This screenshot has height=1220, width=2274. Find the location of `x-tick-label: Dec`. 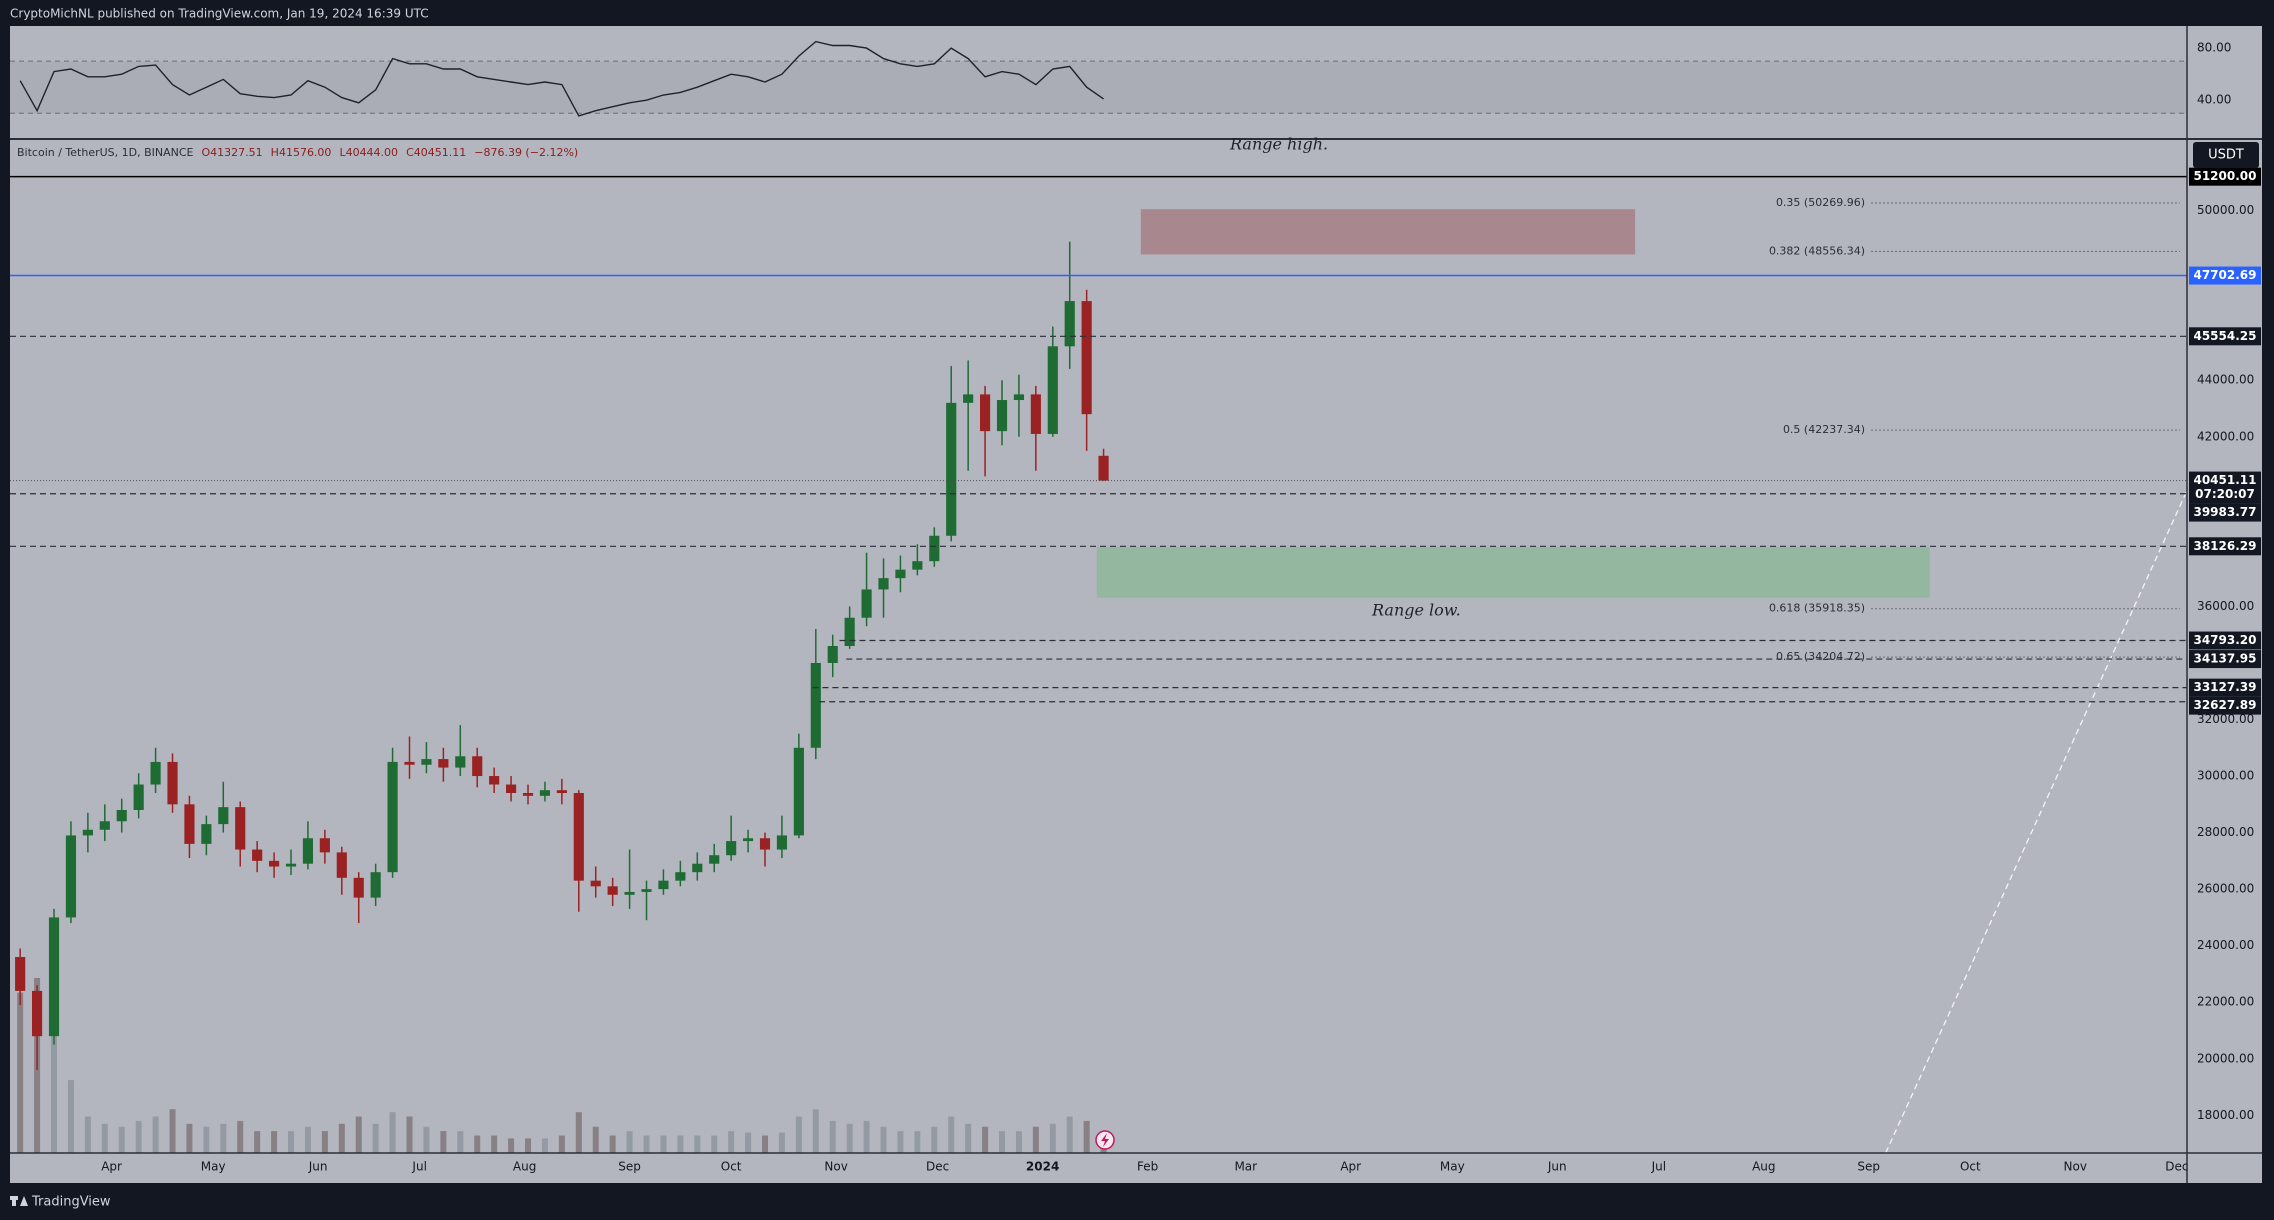

x-tick-label: Dec is located at coordinates (2176, 1167).